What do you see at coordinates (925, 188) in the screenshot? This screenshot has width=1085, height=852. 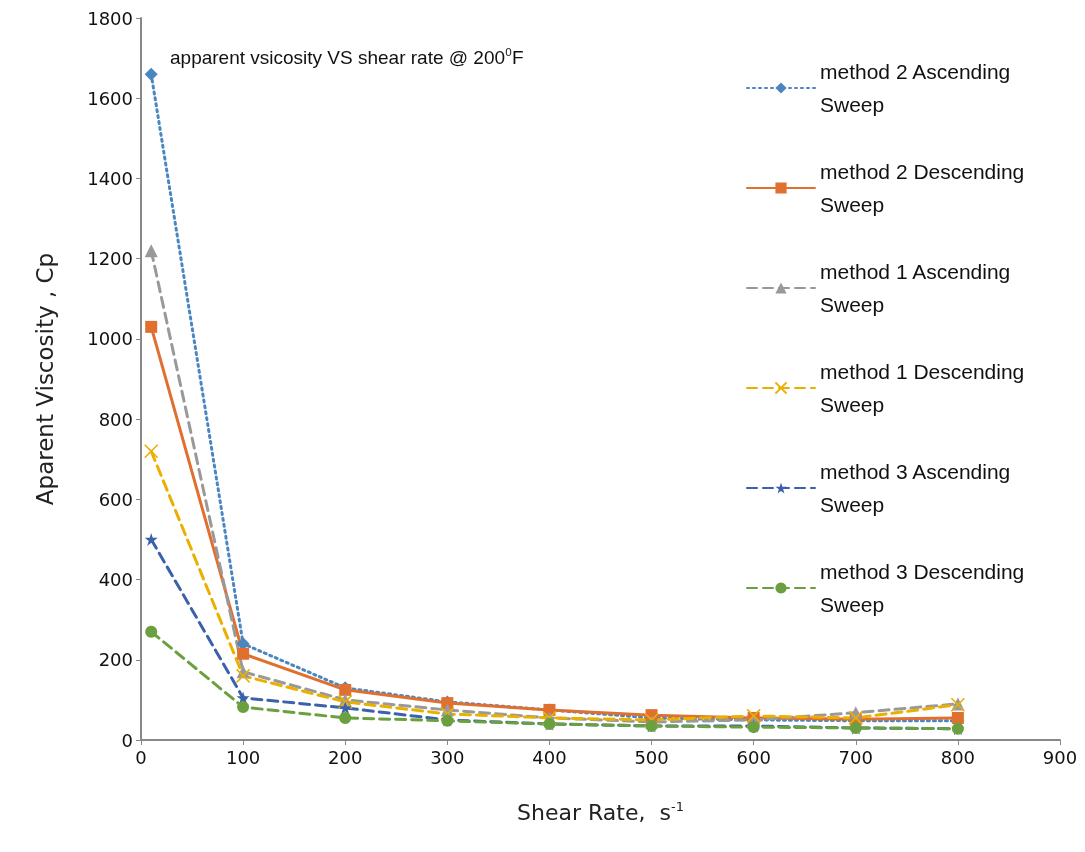 I see `legend-label: method 2 Descending Sweep` at bounding box center [925, 188].